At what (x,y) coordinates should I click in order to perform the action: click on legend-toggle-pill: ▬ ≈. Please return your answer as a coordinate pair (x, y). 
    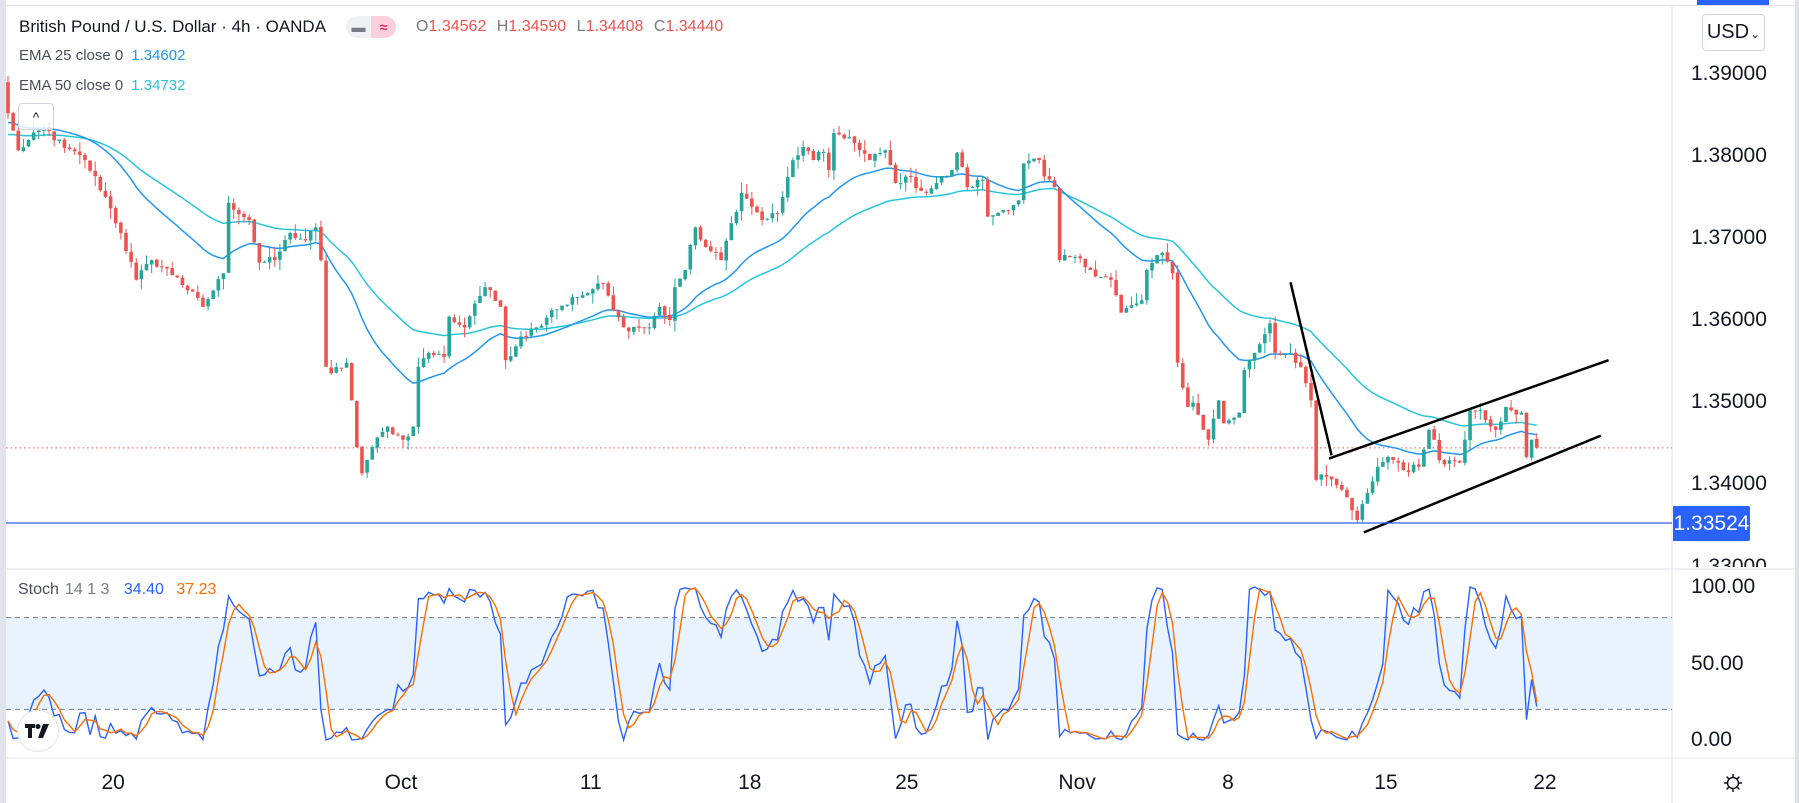
    Looking at the image, I should click on (371, 27).